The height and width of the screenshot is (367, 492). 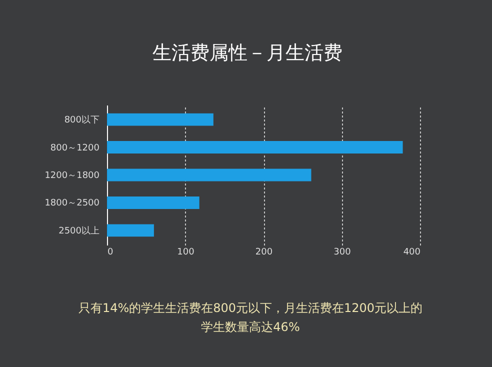 I want to click on x-tick-label: 400, so click(x=412, y=253).